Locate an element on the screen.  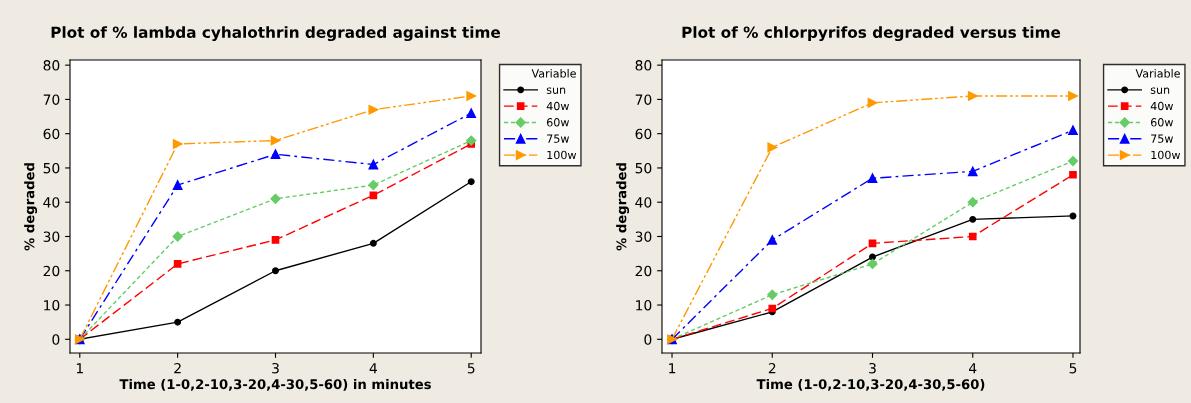
x-axis-title: Time (1-0,2-10,3-20,4-30,5-60) is located at coordinates (870, 384).